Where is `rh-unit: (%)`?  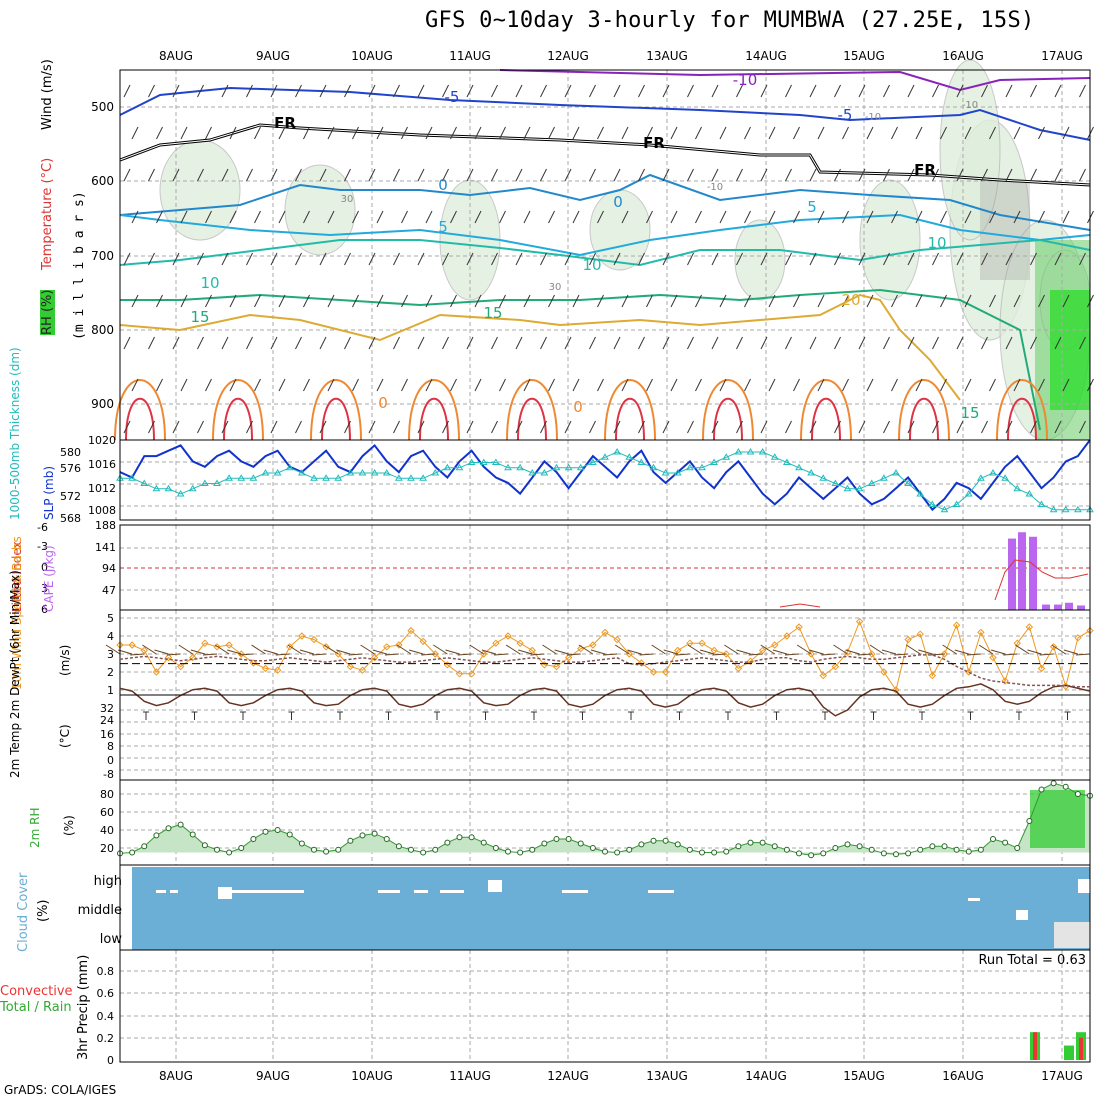 rh-unit: (%) is located at coordinates (69, 825).